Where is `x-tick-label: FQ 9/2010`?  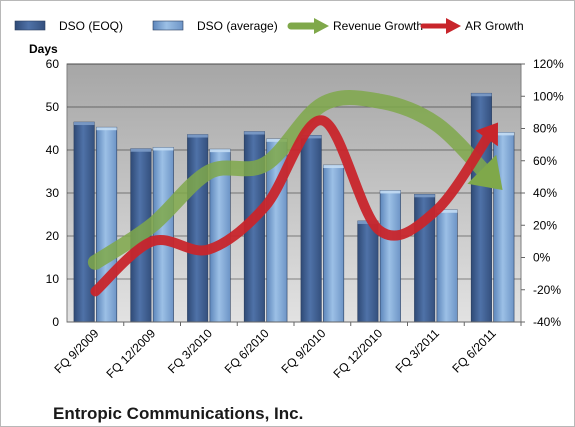 x-tick-label: FQ 9/2010 is located at coordinates (304, 351).